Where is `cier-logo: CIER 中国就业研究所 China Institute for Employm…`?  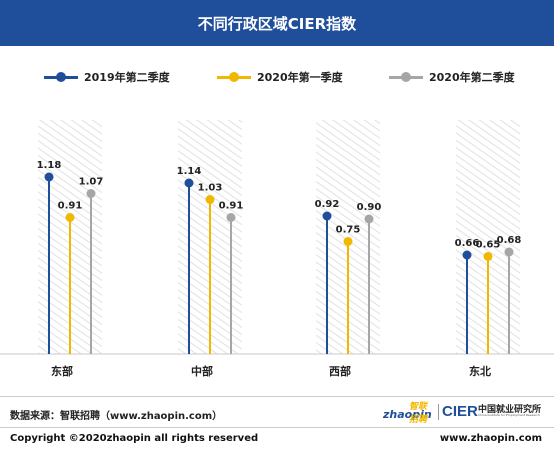
cier-logo: CIER 中国就业研究所 China Institute for Employm… is located at coordinates (492, 411).